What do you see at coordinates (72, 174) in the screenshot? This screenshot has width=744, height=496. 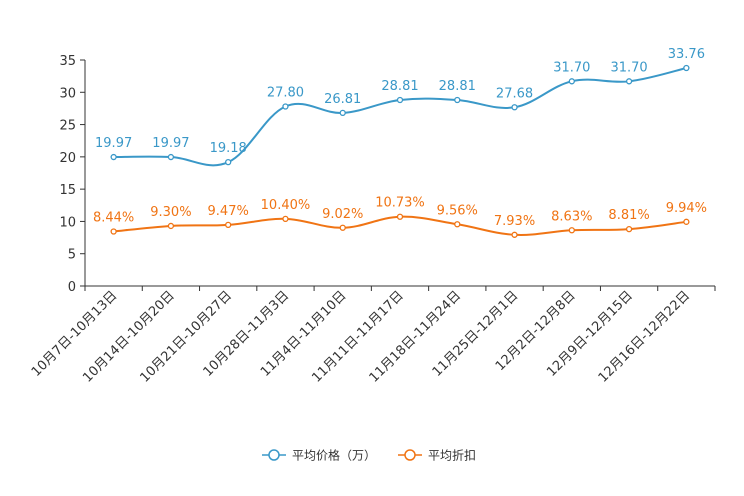 I see `y-axis-ticks: 0 5 10 15 20 25 30 35` at bounding box center [72, 174].